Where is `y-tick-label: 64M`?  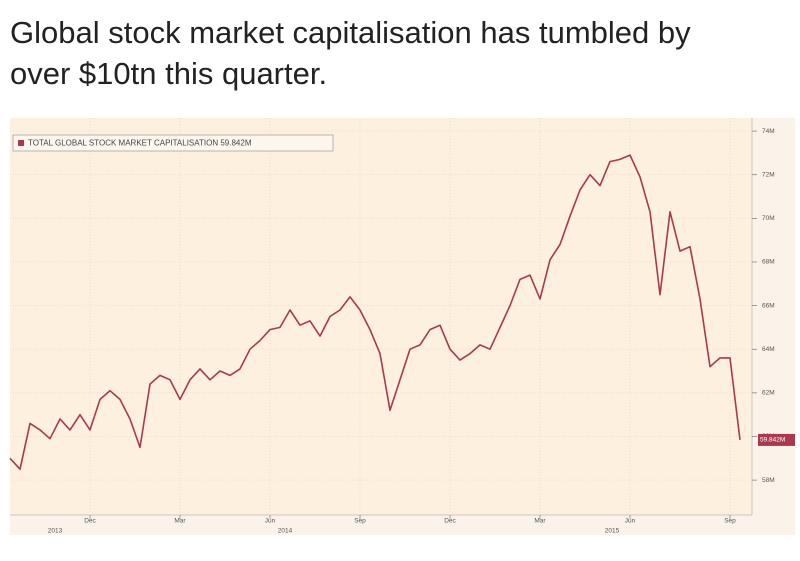 y-tick-label: 64M is located at coordinates (768, 349).